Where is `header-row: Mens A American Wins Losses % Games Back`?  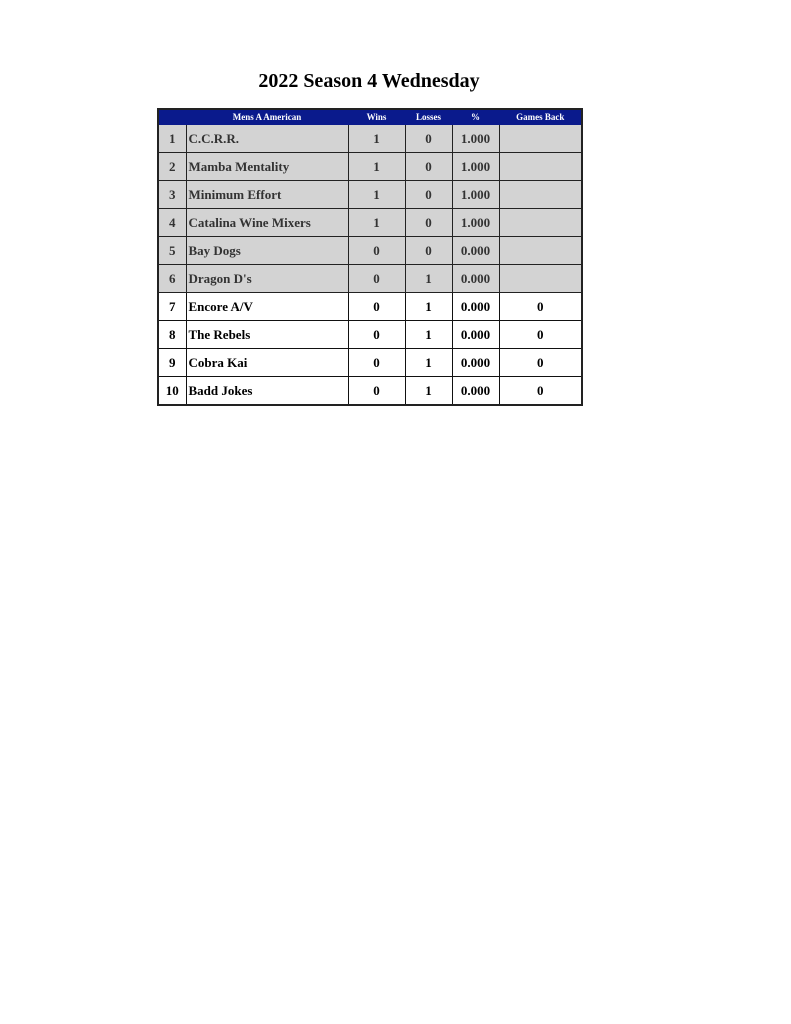
header-row: Mens A American Wins Losses % Games Back is located at coordinates (370, 116).